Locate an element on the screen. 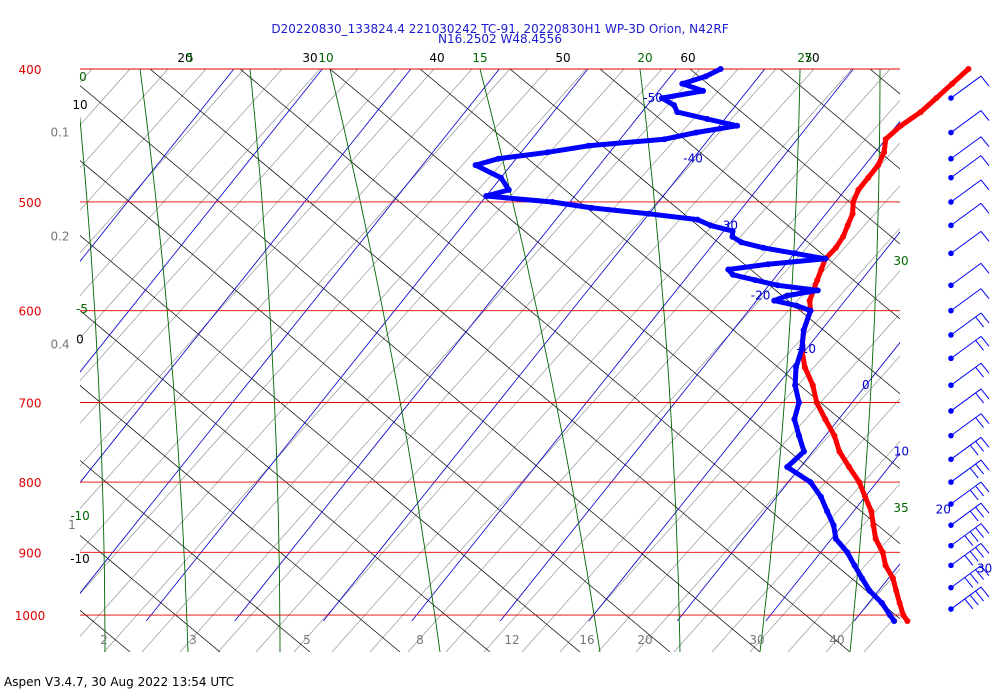  isotherm-line is located at coordinates (788, 481).